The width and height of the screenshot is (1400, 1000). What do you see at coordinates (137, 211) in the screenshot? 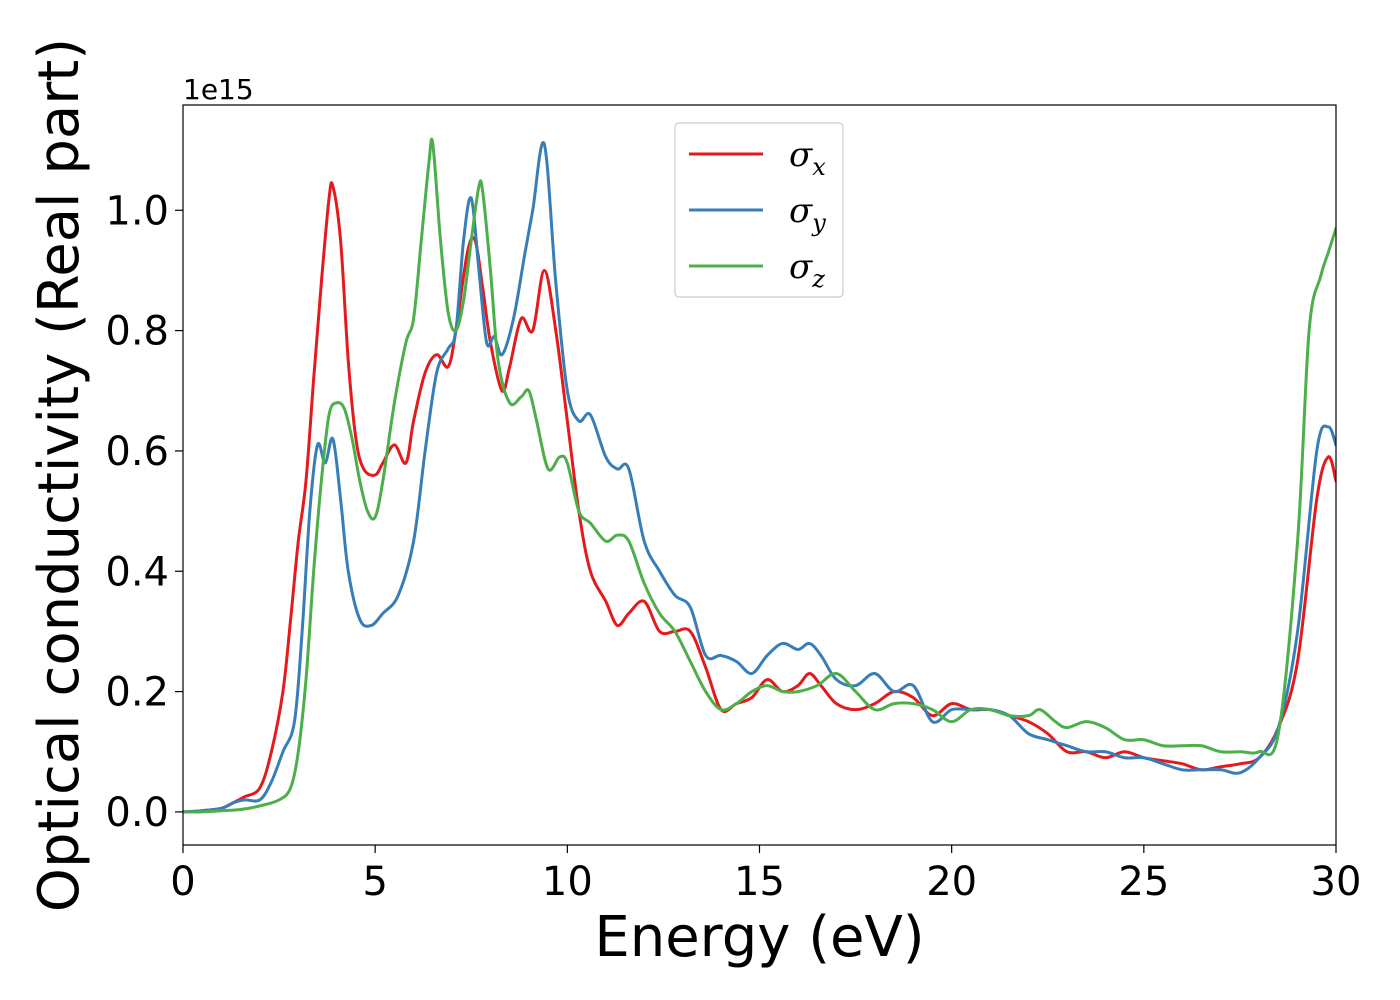
I see `y-tick-label: 1.0` at bounding box center [137, 211].